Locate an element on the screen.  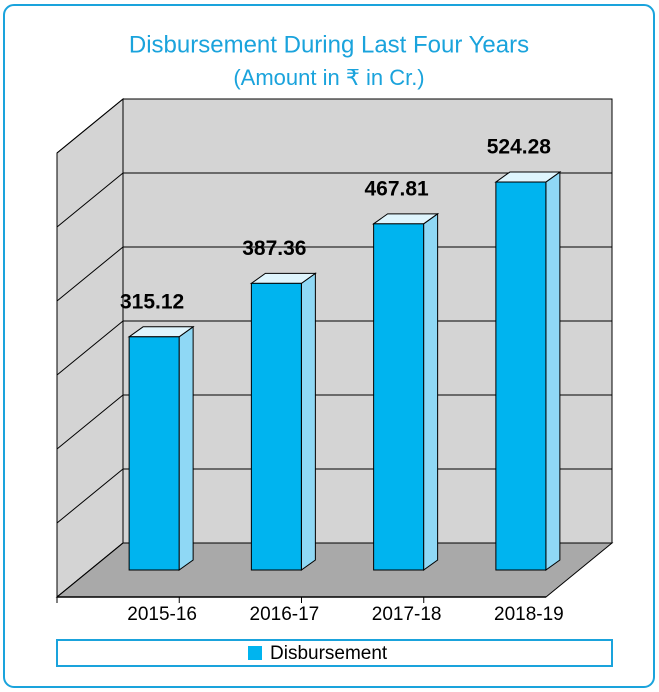
legend-swatch is located at coordinates (255, 653).